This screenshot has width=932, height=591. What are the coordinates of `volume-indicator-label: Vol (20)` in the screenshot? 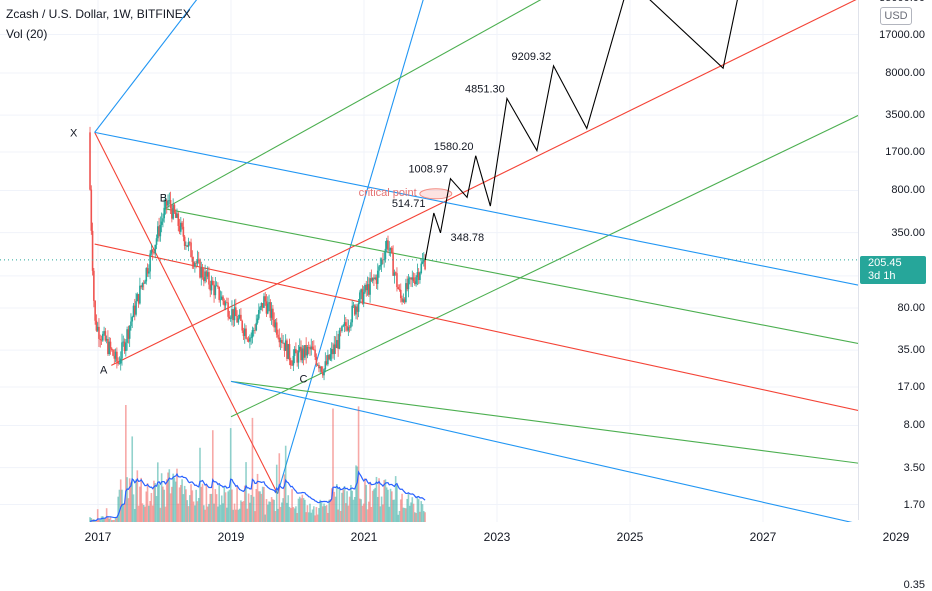 It's located at (27, 34).